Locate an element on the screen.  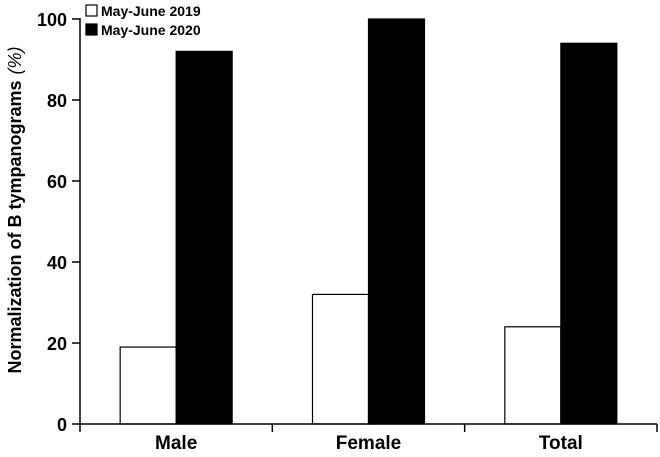
y-tick-label: 20 is located at coordinates (57, 344).